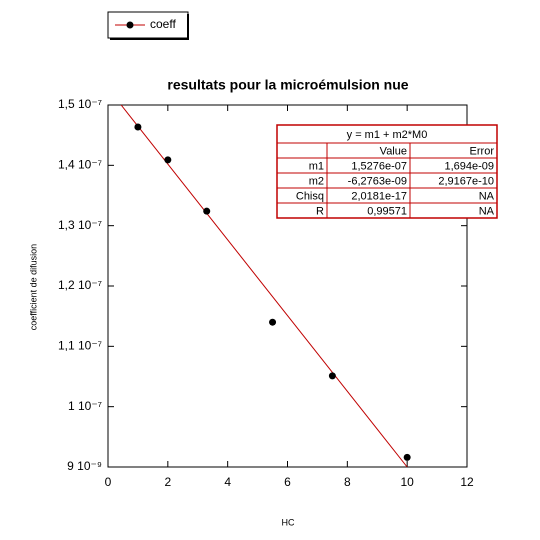 This screenshot has width=540, height=540. Describe the element at coordinates (167, 482) in the screenshot. I see `x-tick-label: 2` at that location.